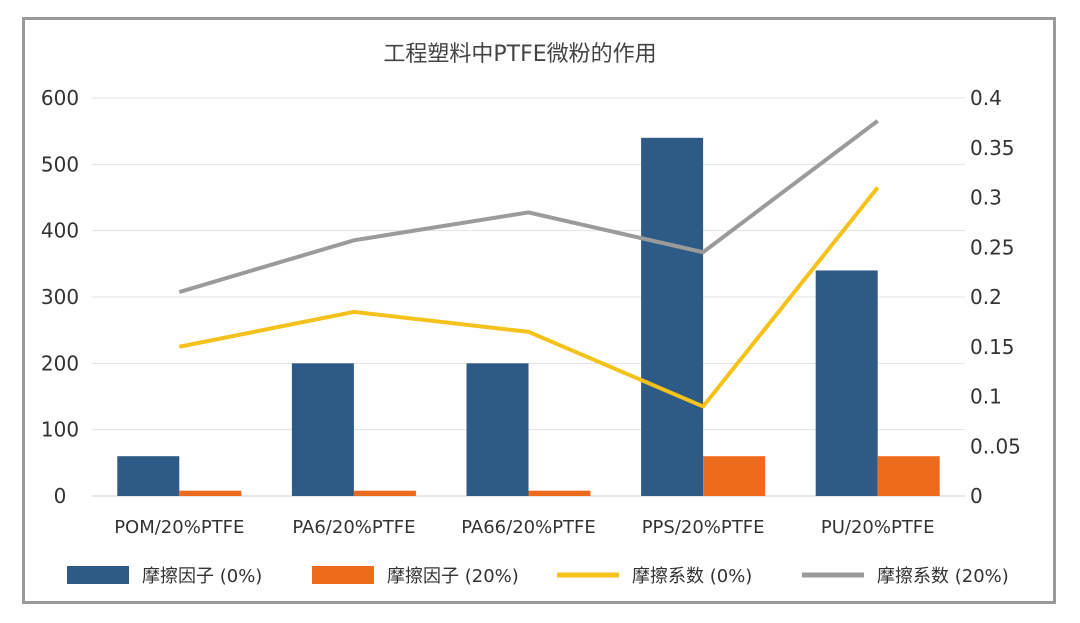 The image size is (1080, 623). Describe the element at coordinates (528, 527) in the screenshot. I see `category-label: PA66/20%PTFE` at that location.